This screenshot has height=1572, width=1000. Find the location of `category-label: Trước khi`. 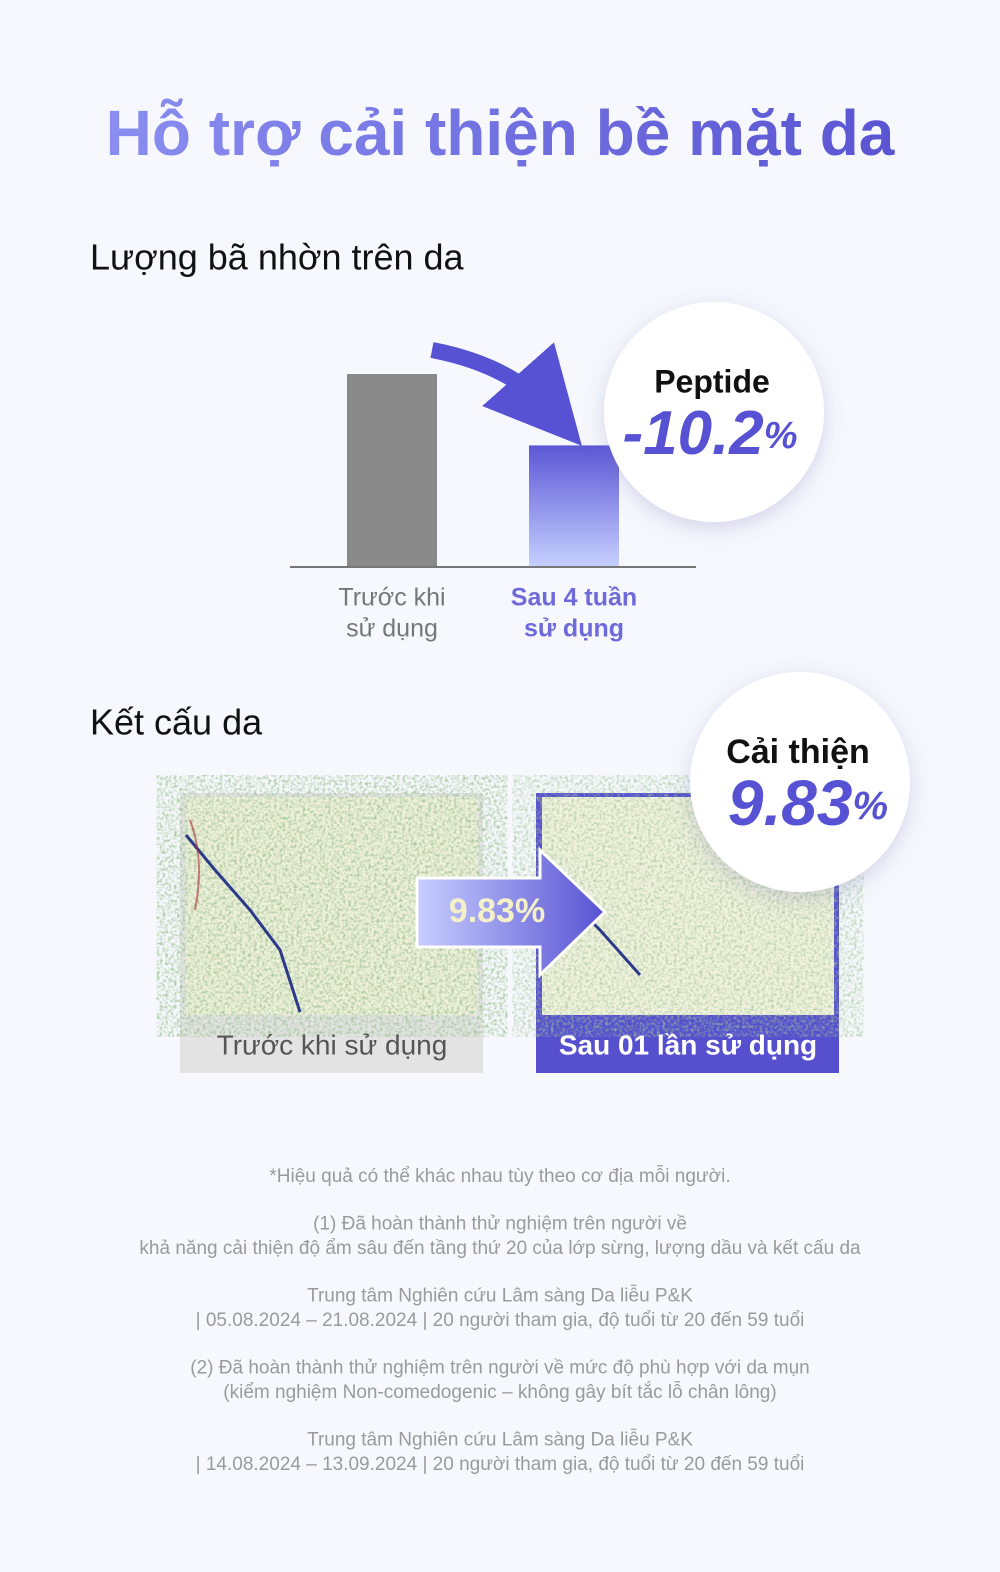

category-label: Trước khi is located at coordinates (391, 598).